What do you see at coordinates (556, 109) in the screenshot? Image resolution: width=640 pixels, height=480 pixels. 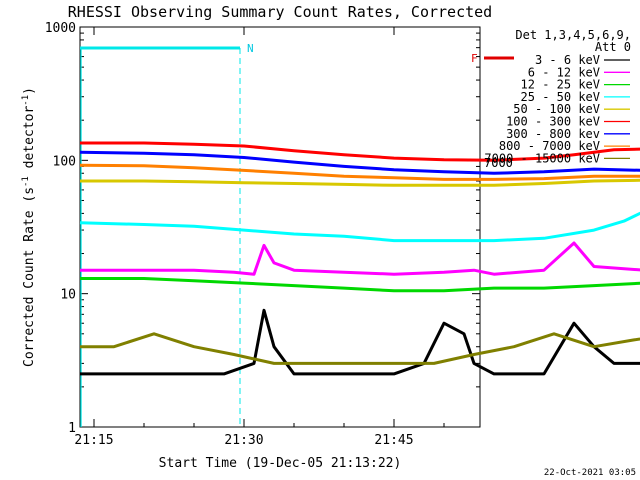 I see `legend-label: 50 - 100 keV` at bounding box center [556, 109].